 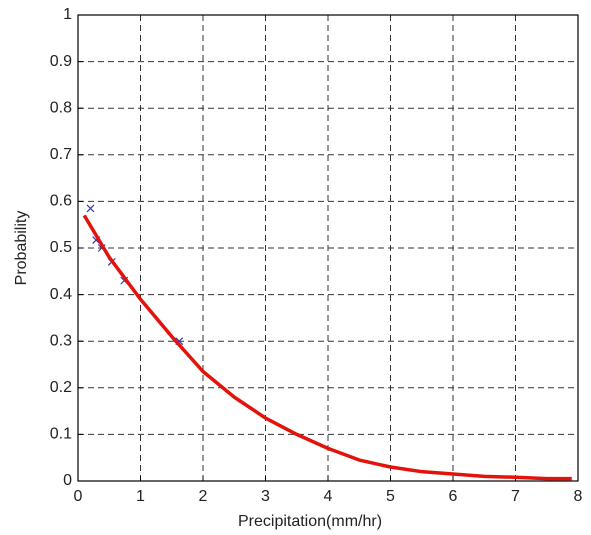 What do you see at coordinates (61, 294) in the screenshot?
I see `y-tick-label: 0.4` at bounding box center [61, 294].